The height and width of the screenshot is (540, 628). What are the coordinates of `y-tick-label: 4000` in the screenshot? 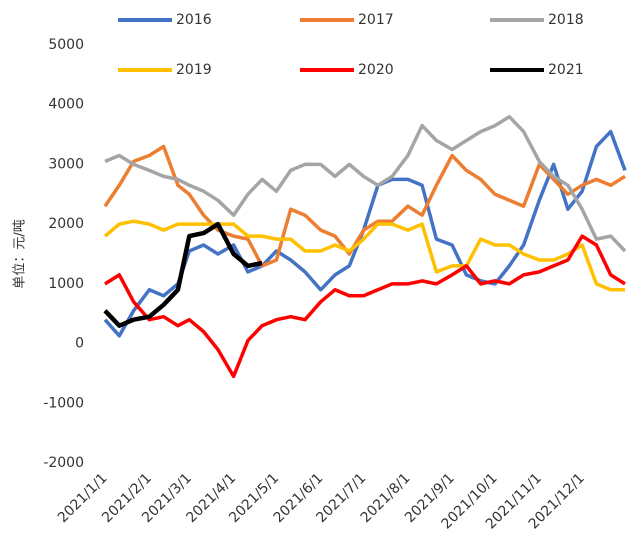 It's located at (66, 105).